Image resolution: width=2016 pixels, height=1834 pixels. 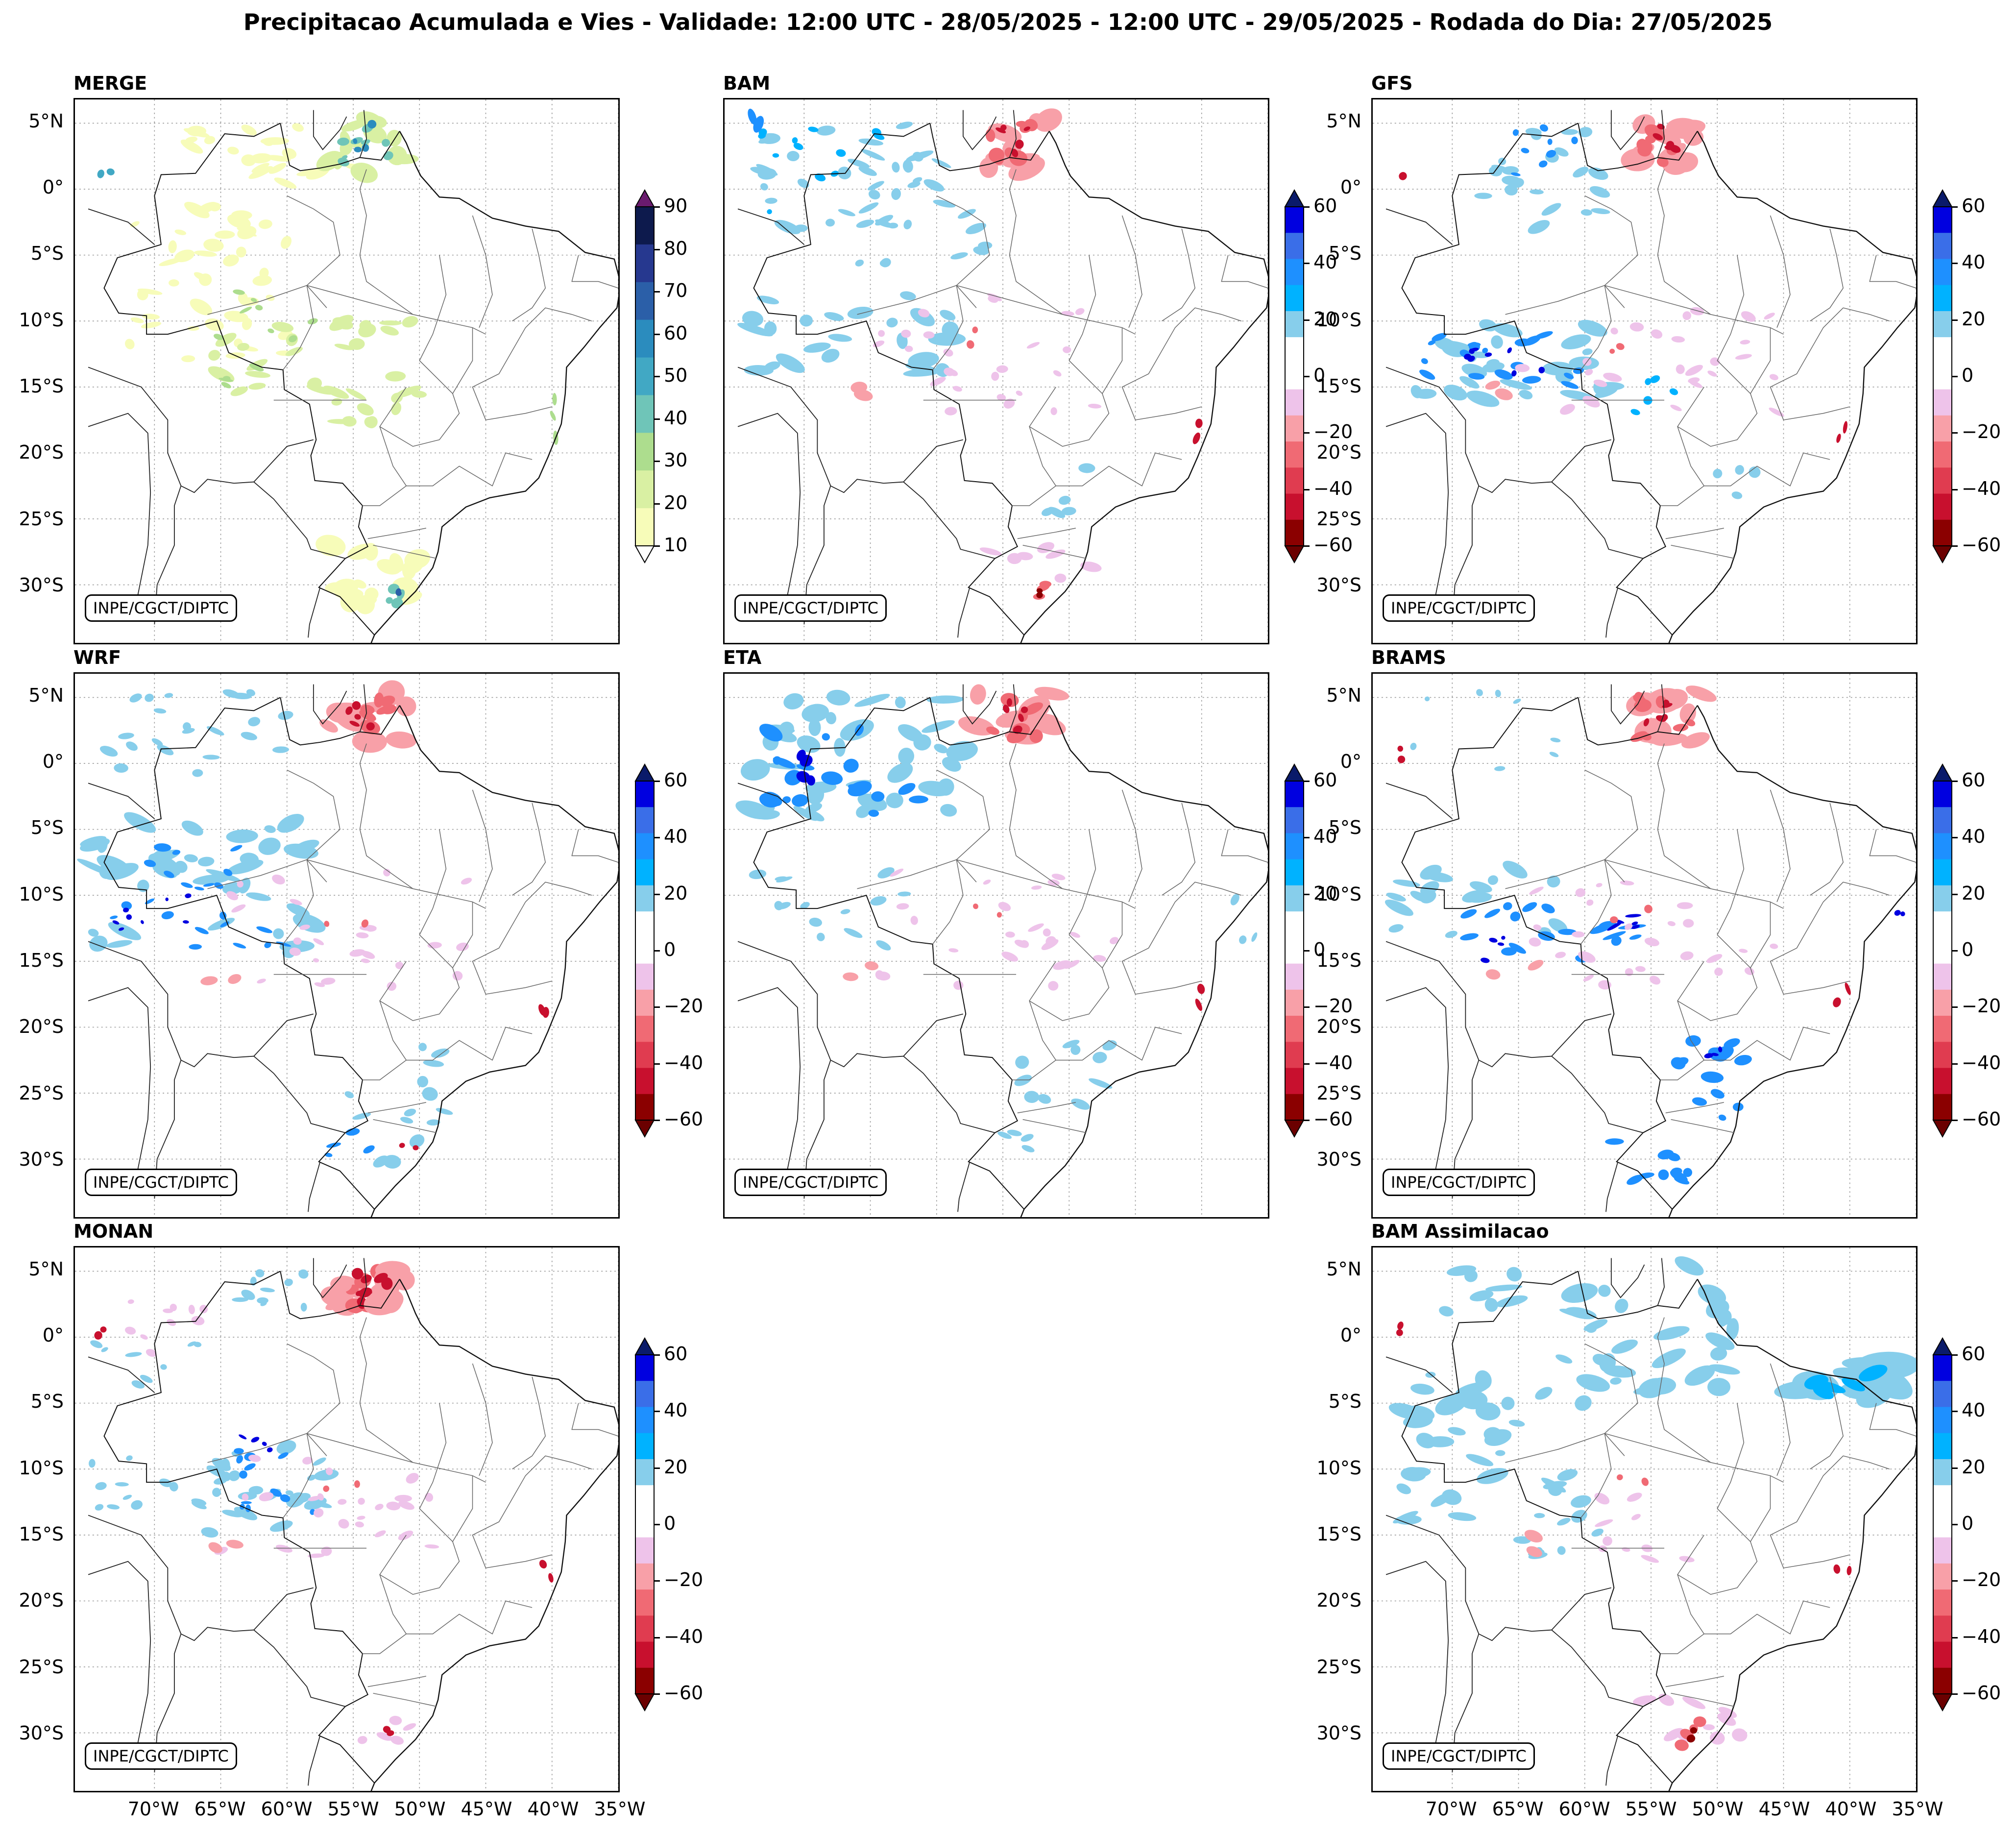 What do you see at coordinates (53, 187) in the screenshot?
I see `lat-label: 0°` at bounding box center [53, 187].